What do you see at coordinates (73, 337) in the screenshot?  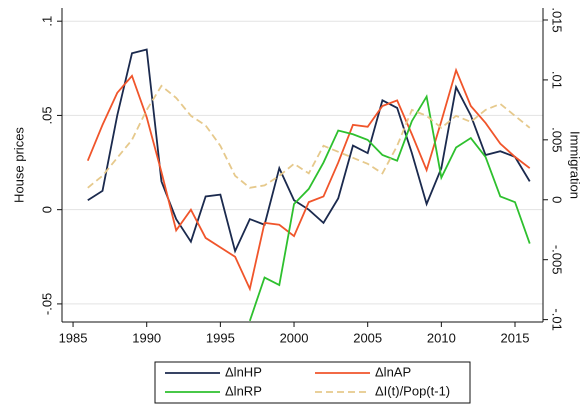 I see `x-tick-label: 1985` at bounding box center [73, 337].